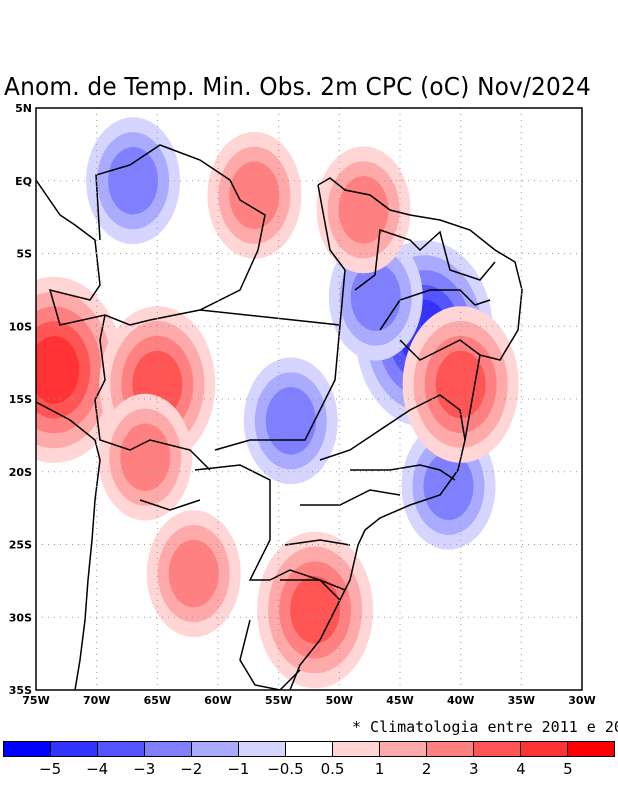  What do you see at coordinates (97, 769) in the screenshot?
I see `colorbar-label: −4` at bounding box center [97, 769].